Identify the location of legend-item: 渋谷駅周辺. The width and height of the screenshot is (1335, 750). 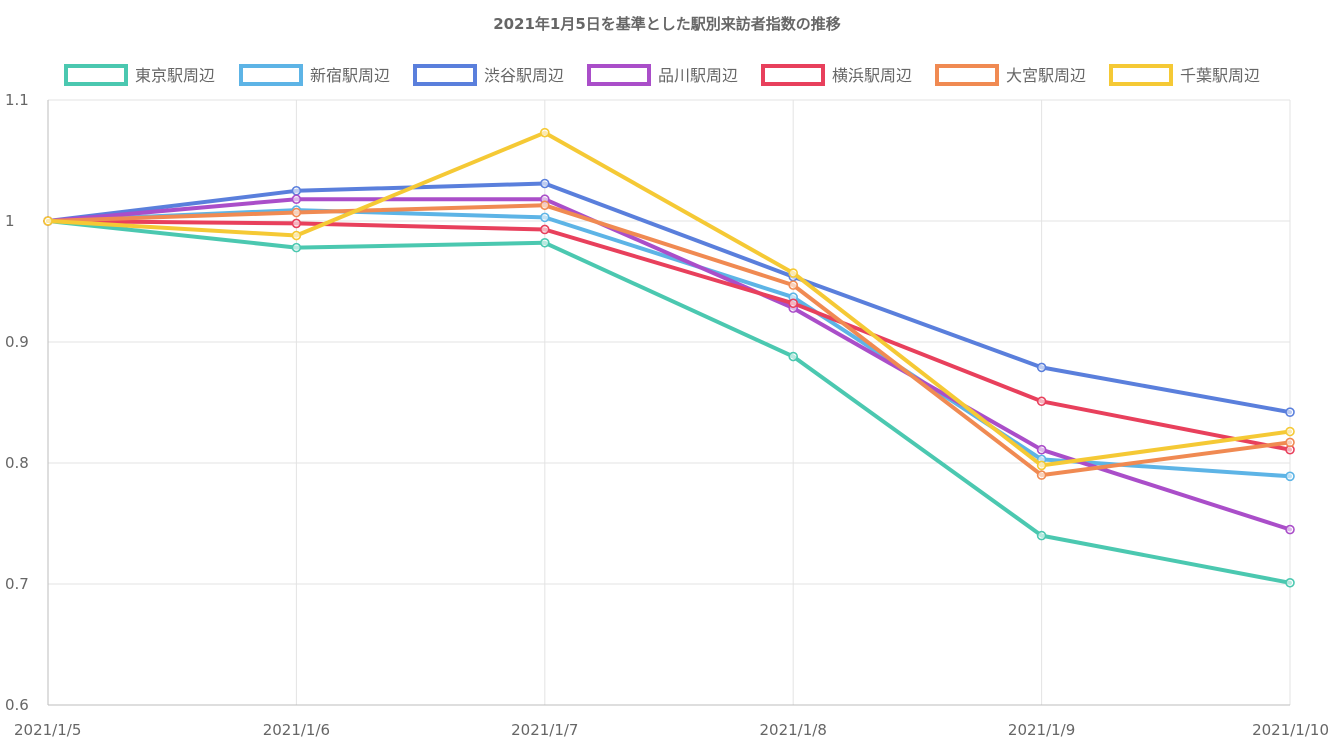
(488, 75).